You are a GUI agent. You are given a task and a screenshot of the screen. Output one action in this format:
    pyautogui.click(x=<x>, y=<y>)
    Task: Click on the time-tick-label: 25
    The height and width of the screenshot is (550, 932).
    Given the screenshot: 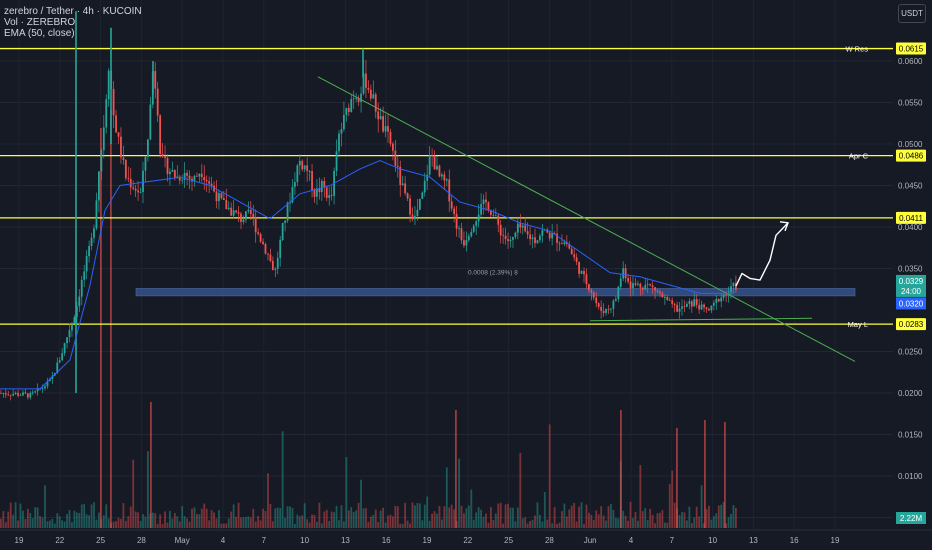 What is the action you would take?
    pyautogui.click(x=508, y=540)
    